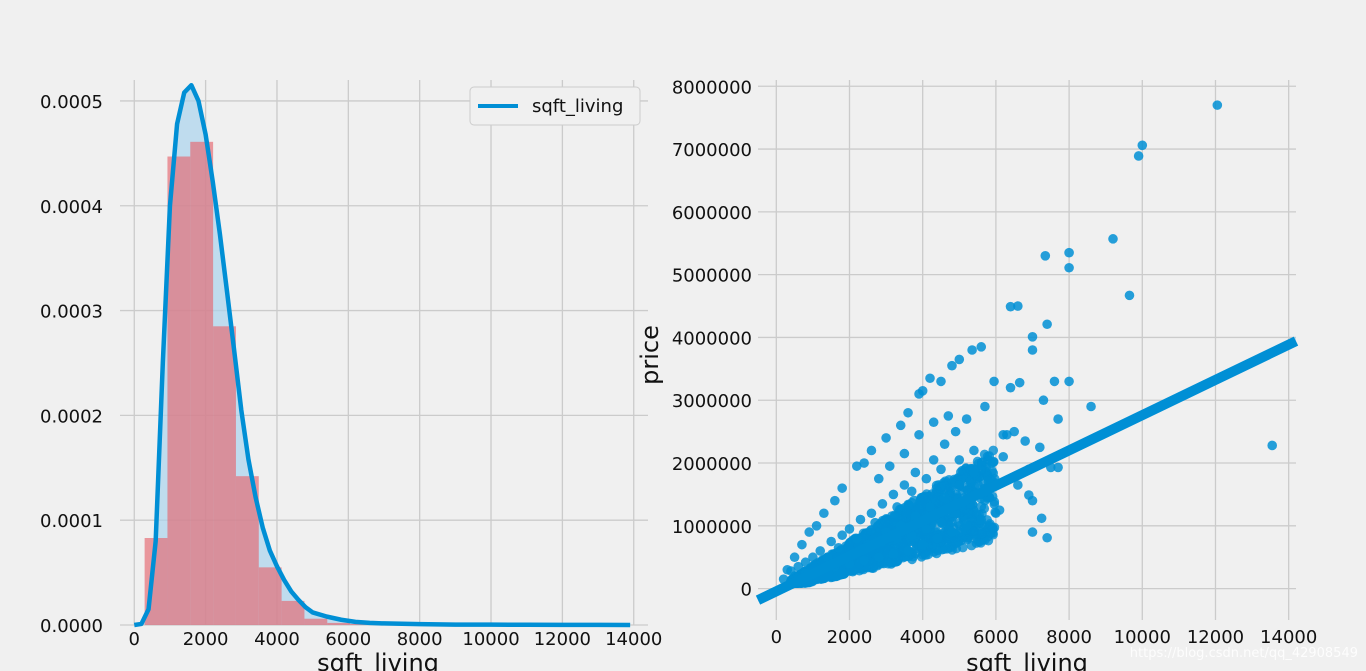 This screenshot has width=1366, height=671. Describe the element at coordinates (562, 639) in the screenshot. I see `hist-xtick-label: 12000` at that location.